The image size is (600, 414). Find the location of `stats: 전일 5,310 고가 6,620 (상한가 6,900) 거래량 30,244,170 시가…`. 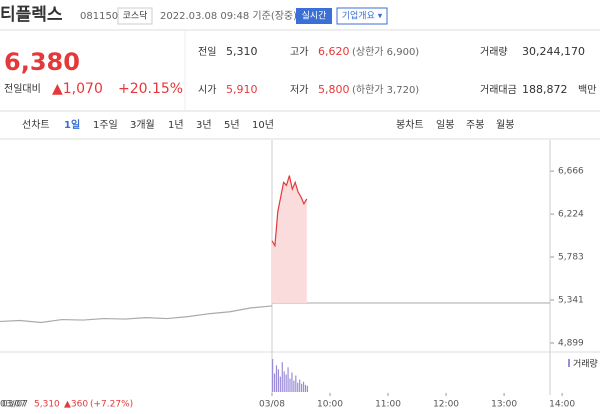

stats: 전일 5,310 고가 6,620 (상한가 6,900) 거래량 30,244,170 시가… is located at coordinates (397, 70).